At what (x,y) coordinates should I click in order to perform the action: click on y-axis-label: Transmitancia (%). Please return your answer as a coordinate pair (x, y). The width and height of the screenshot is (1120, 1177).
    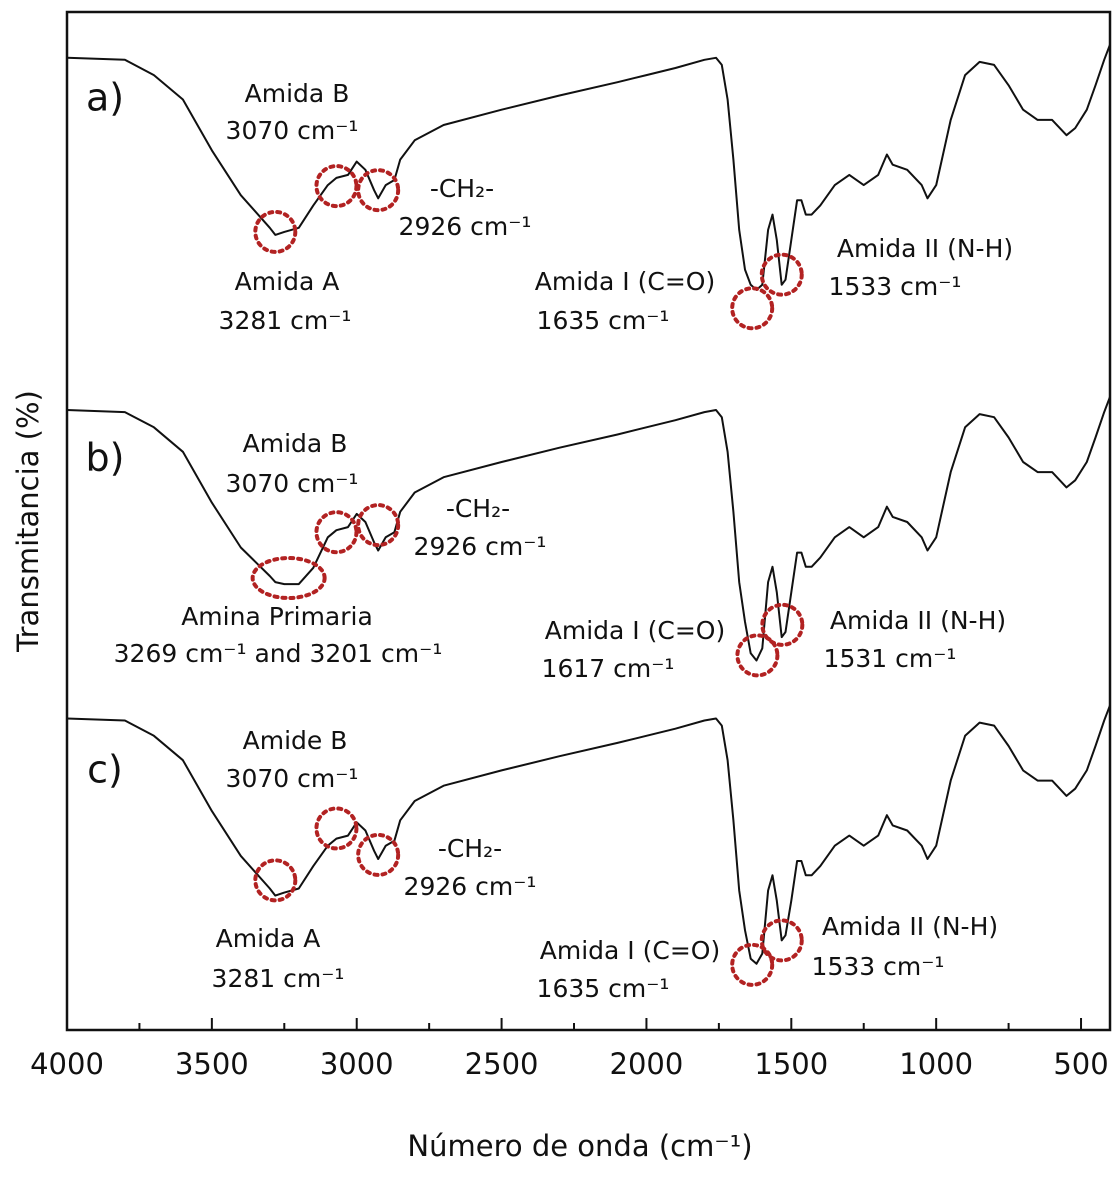
    Looking at the image, I should click on (28, 521).